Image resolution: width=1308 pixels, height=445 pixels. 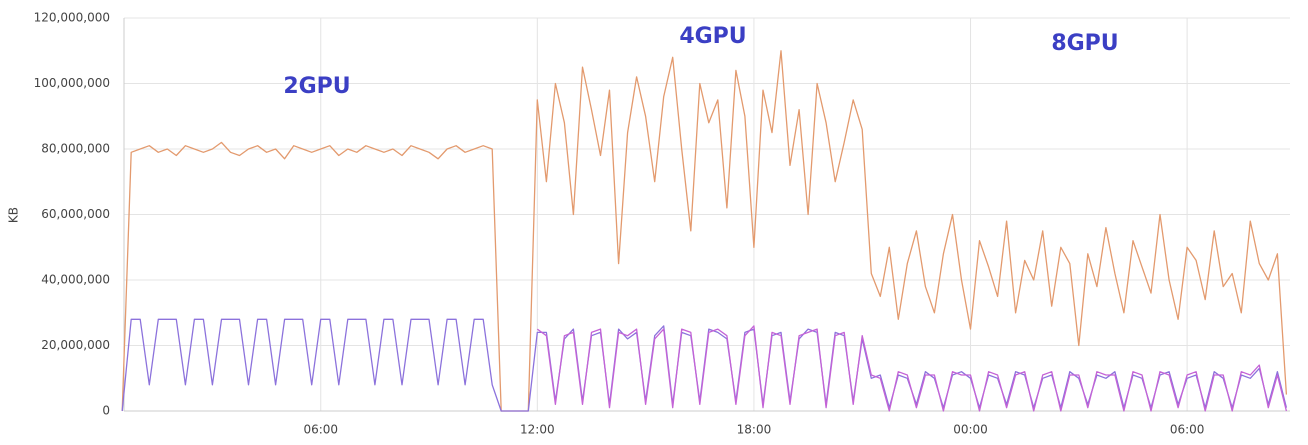 I want to click on annotation: 4GPU, so click(x=712, y=36).